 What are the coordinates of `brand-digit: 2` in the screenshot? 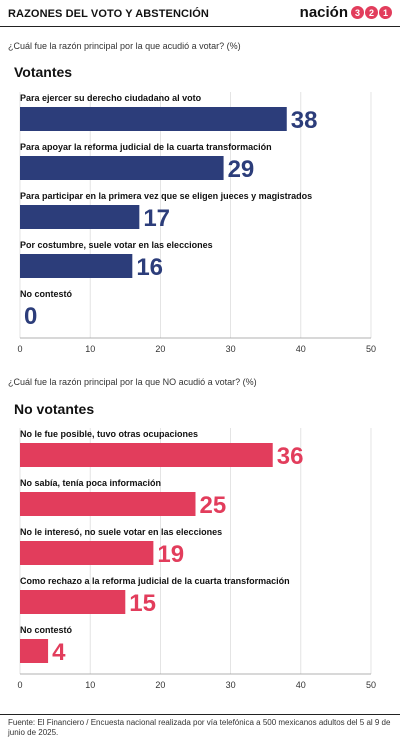 It's located at (371, 12).